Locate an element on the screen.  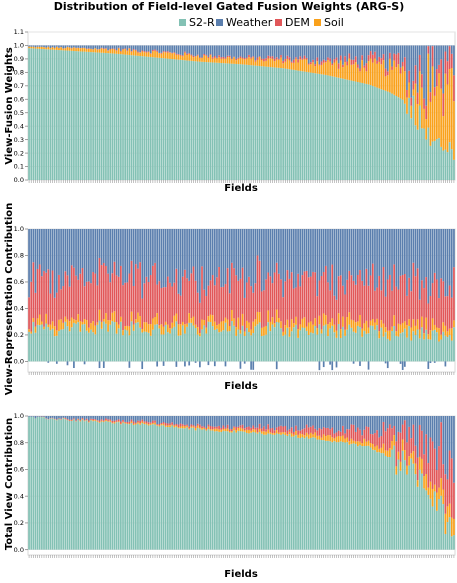
y-tick-label: 0.0 is located at coordinates (19, 180).